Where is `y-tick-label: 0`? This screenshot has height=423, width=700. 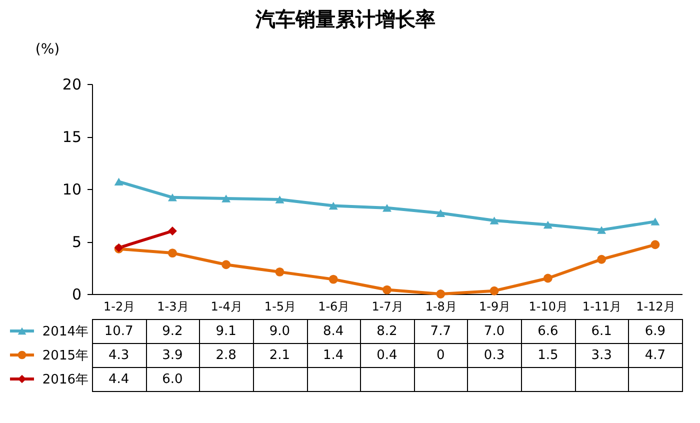
y-tick-label: 0 is located at coordinates (77, 295).